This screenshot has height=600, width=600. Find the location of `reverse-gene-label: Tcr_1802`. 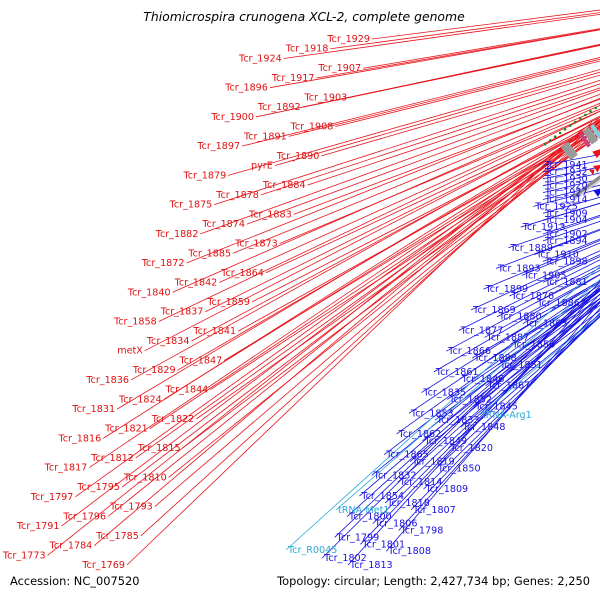

reverse-gene-label: Tcr_1802 is located at coordinates (345, 558).